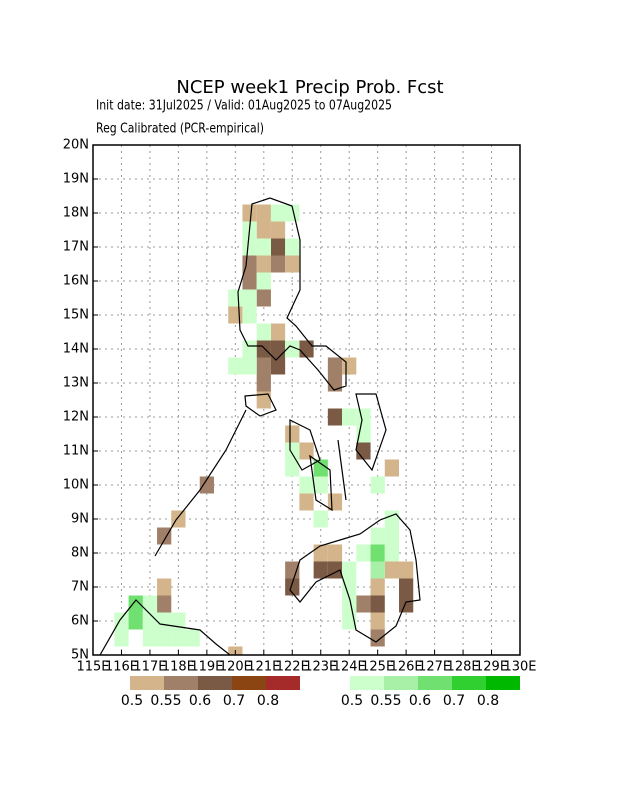  What do you see at coordinates (235, 667) in the screenshot?
I see `x-tick-label: 120E` at bounding box center [235, 667].